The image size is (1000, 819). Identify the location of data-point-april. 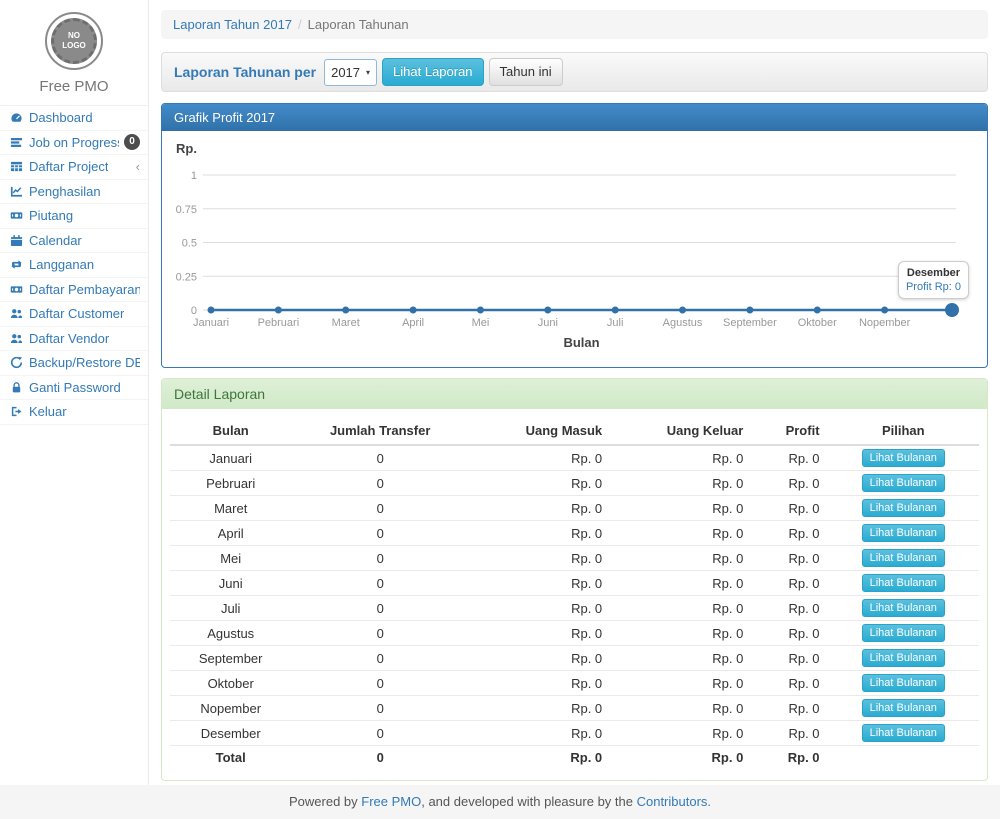
(413, 310).